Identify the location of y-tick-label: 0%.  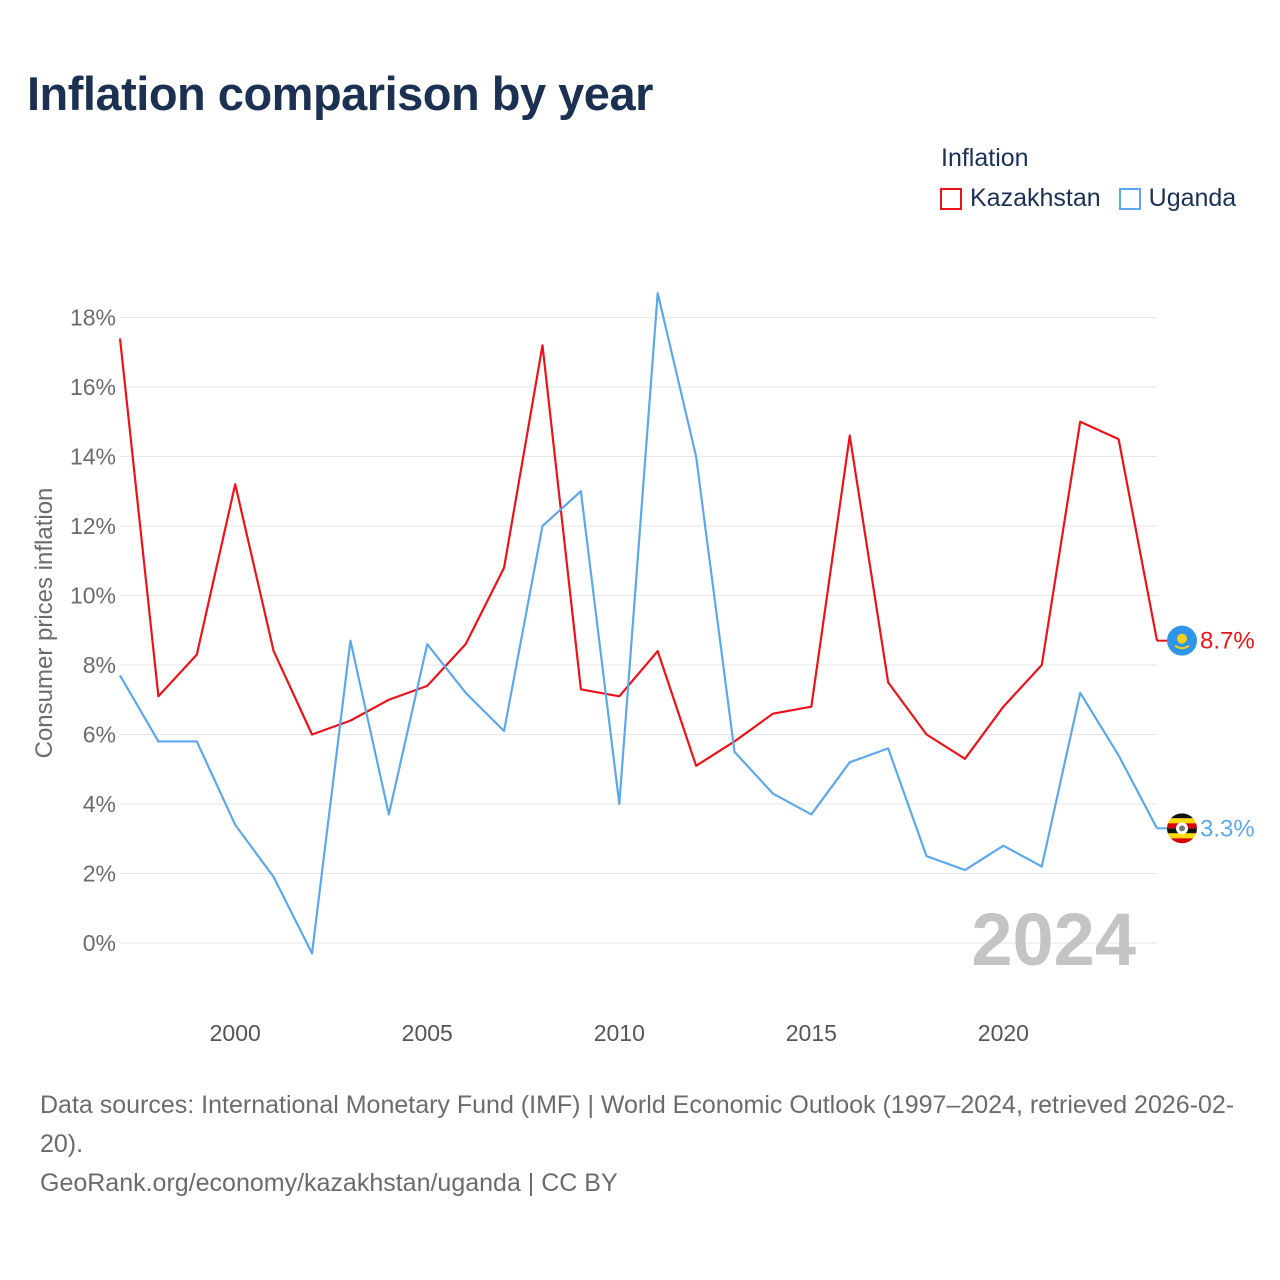
(99, 943).